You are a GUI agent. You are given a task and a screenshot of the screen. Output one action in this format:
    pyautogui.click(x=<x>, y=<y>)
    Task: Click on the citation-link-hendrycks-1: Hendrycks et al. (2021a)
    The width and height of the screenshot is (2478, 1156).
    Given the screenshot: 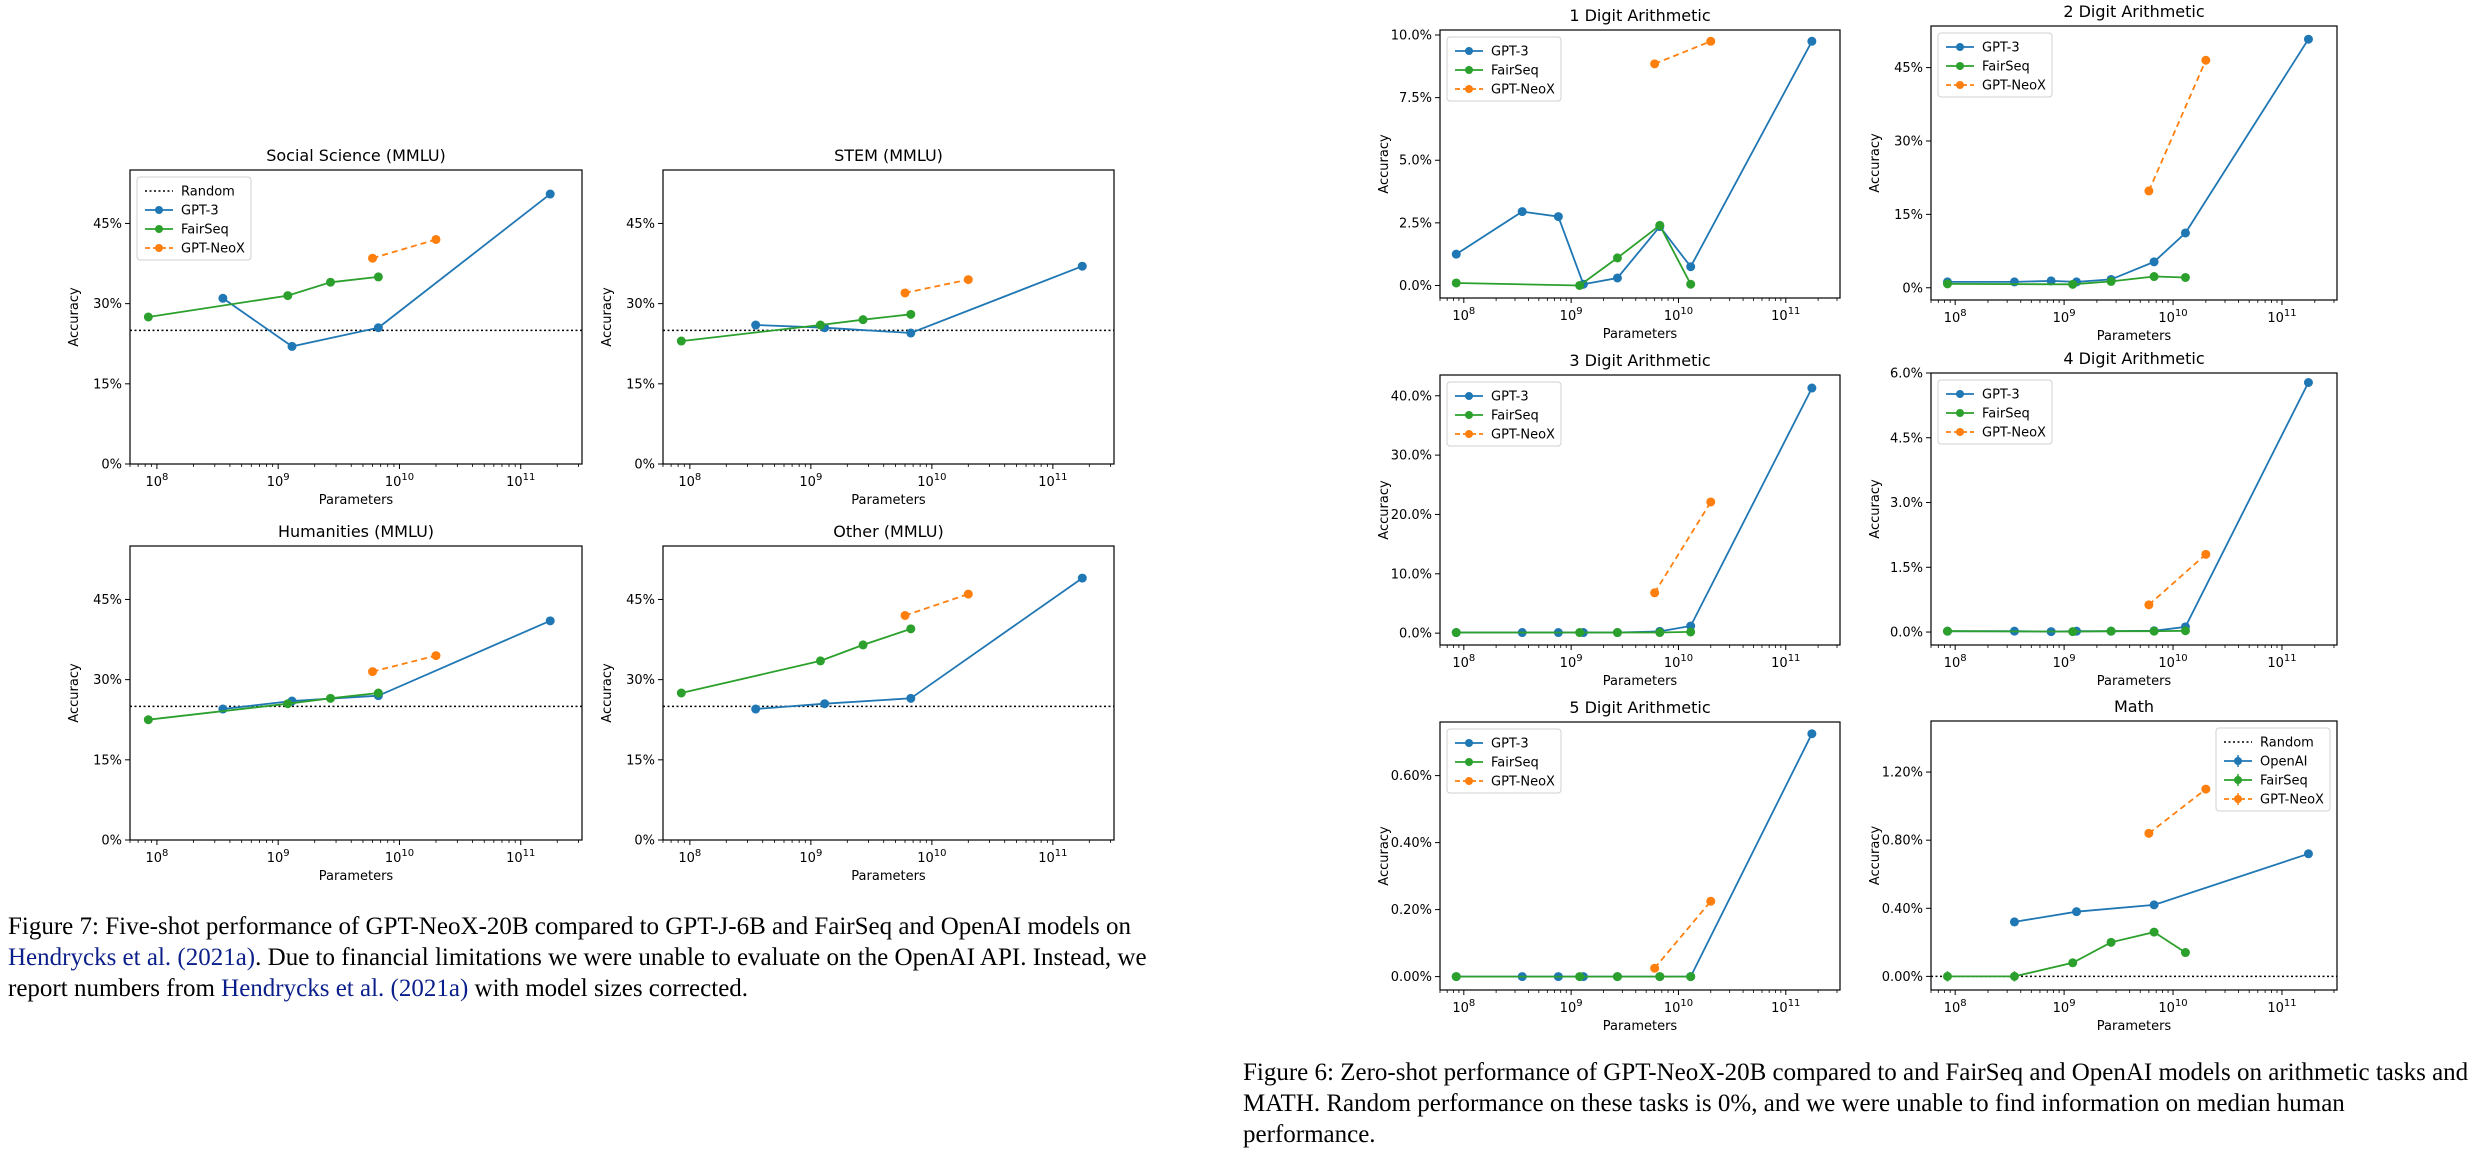 What is the action you would take?
    pyautogui.click(x=132, y=957)
    